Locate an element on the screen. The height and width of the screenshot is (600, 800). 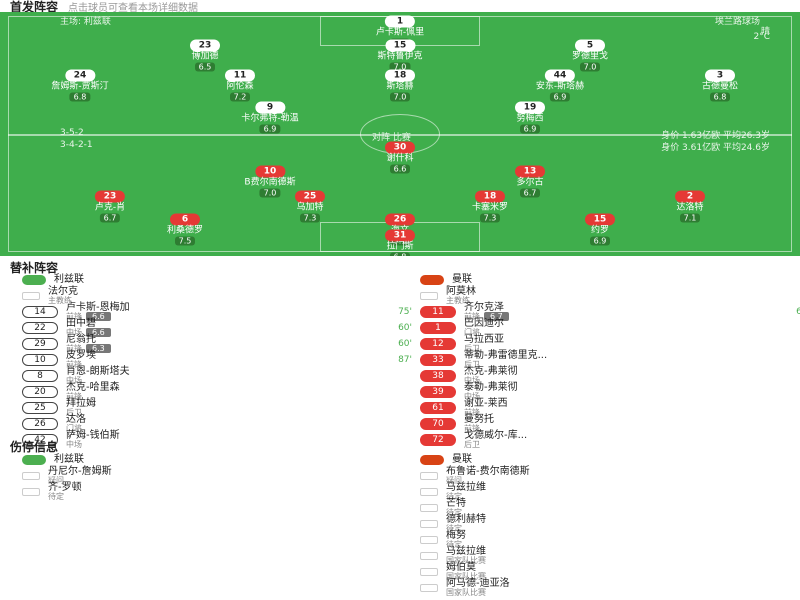
player-name: 罗德里戈 is located at coordinates (590, 56).